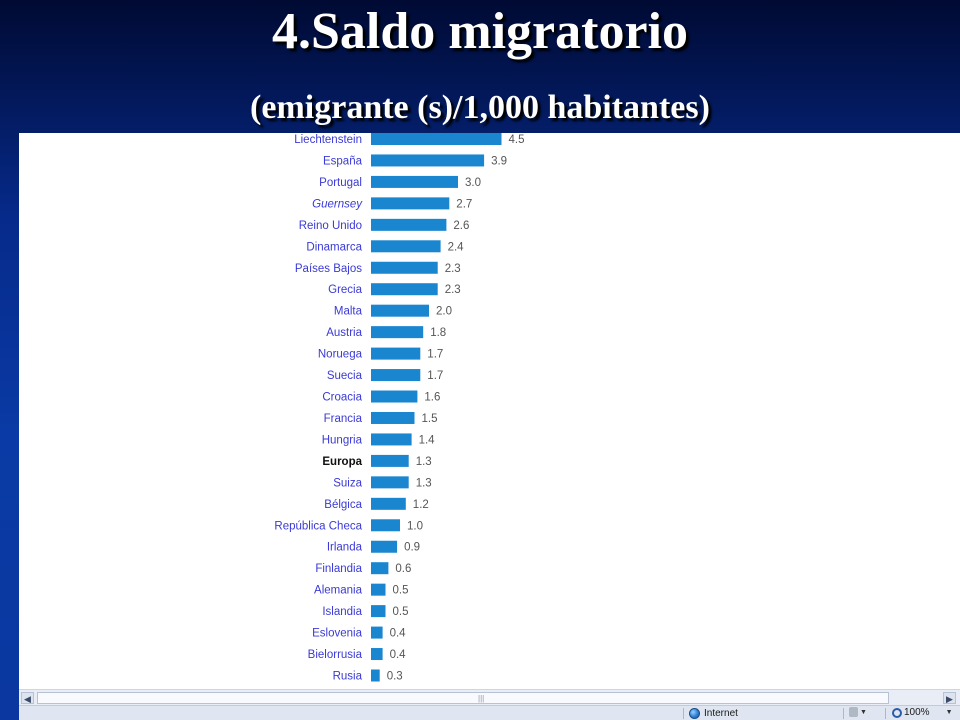 Image resolution: width=960 pixels, height=720 pixels. I want to click on category-label: Países Bajos, so click(328, 269).